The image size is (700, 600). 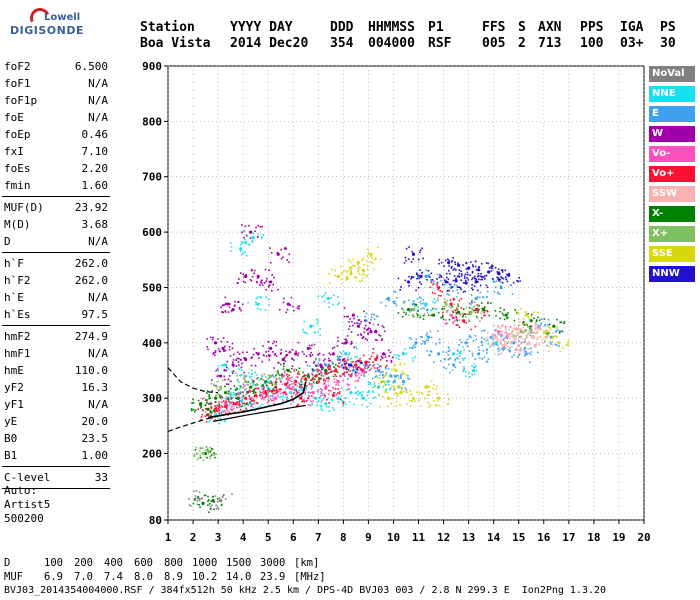 What do you see at coordinates (98, 100) in the screenshot?
I see `param-value: N/A` at bounding box center [98, 100].